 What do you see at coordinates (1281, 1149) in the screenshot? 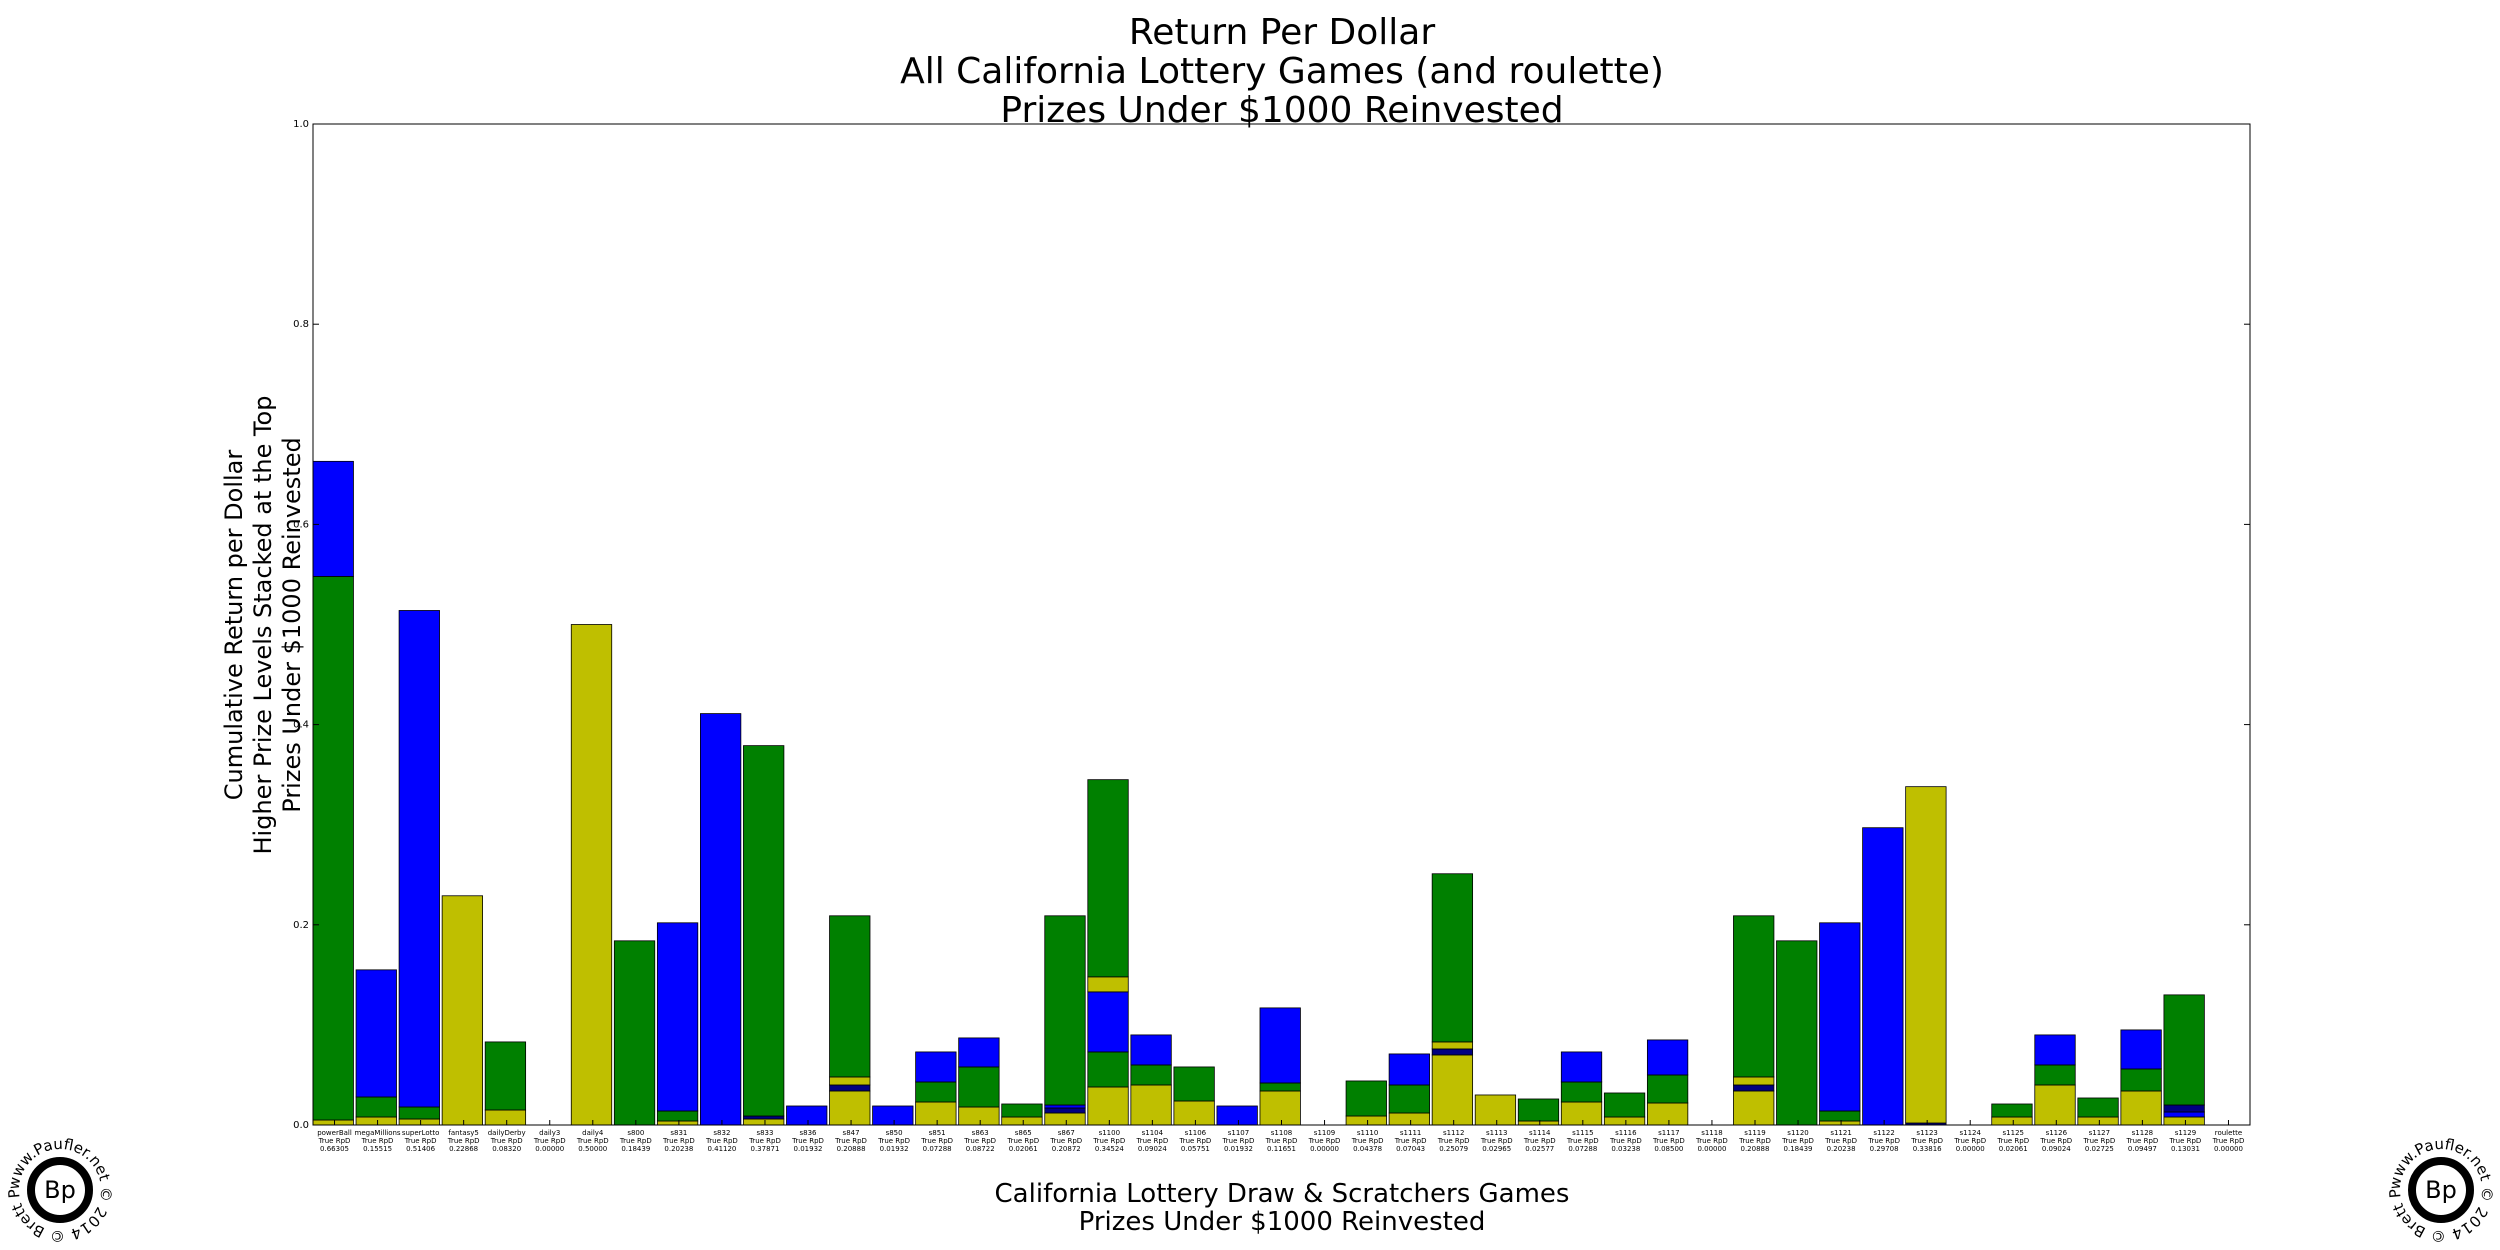
I see `x-tick-label-rpd: 0.11651` at bounding box center [1281, 1149].